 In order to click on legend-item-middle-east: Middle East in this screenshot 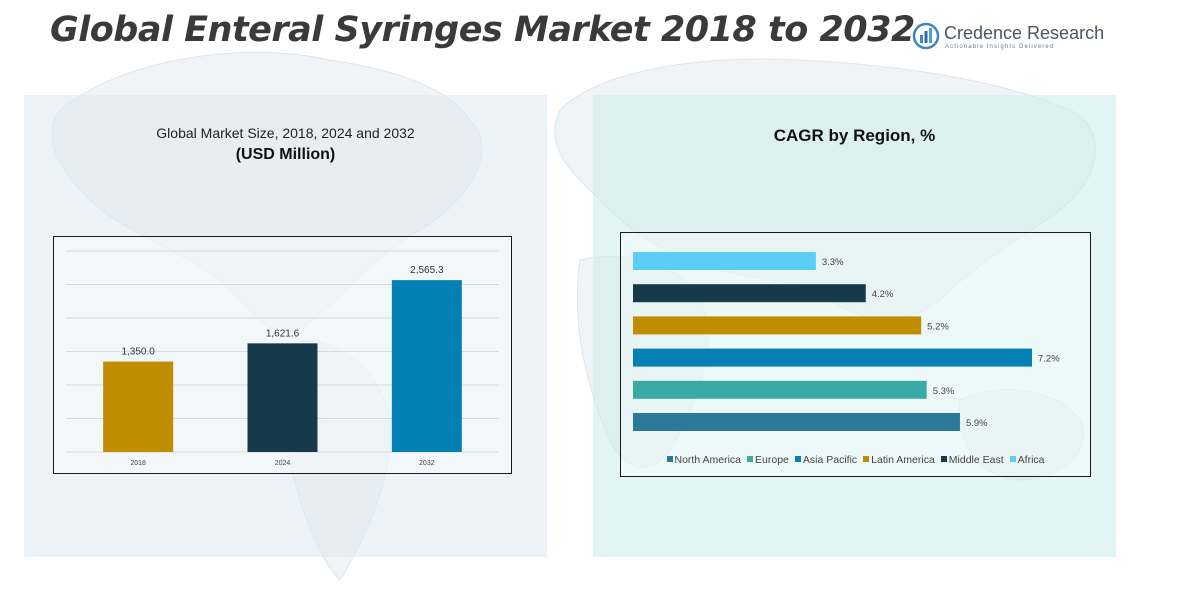, I will do `click(972, 460)`.